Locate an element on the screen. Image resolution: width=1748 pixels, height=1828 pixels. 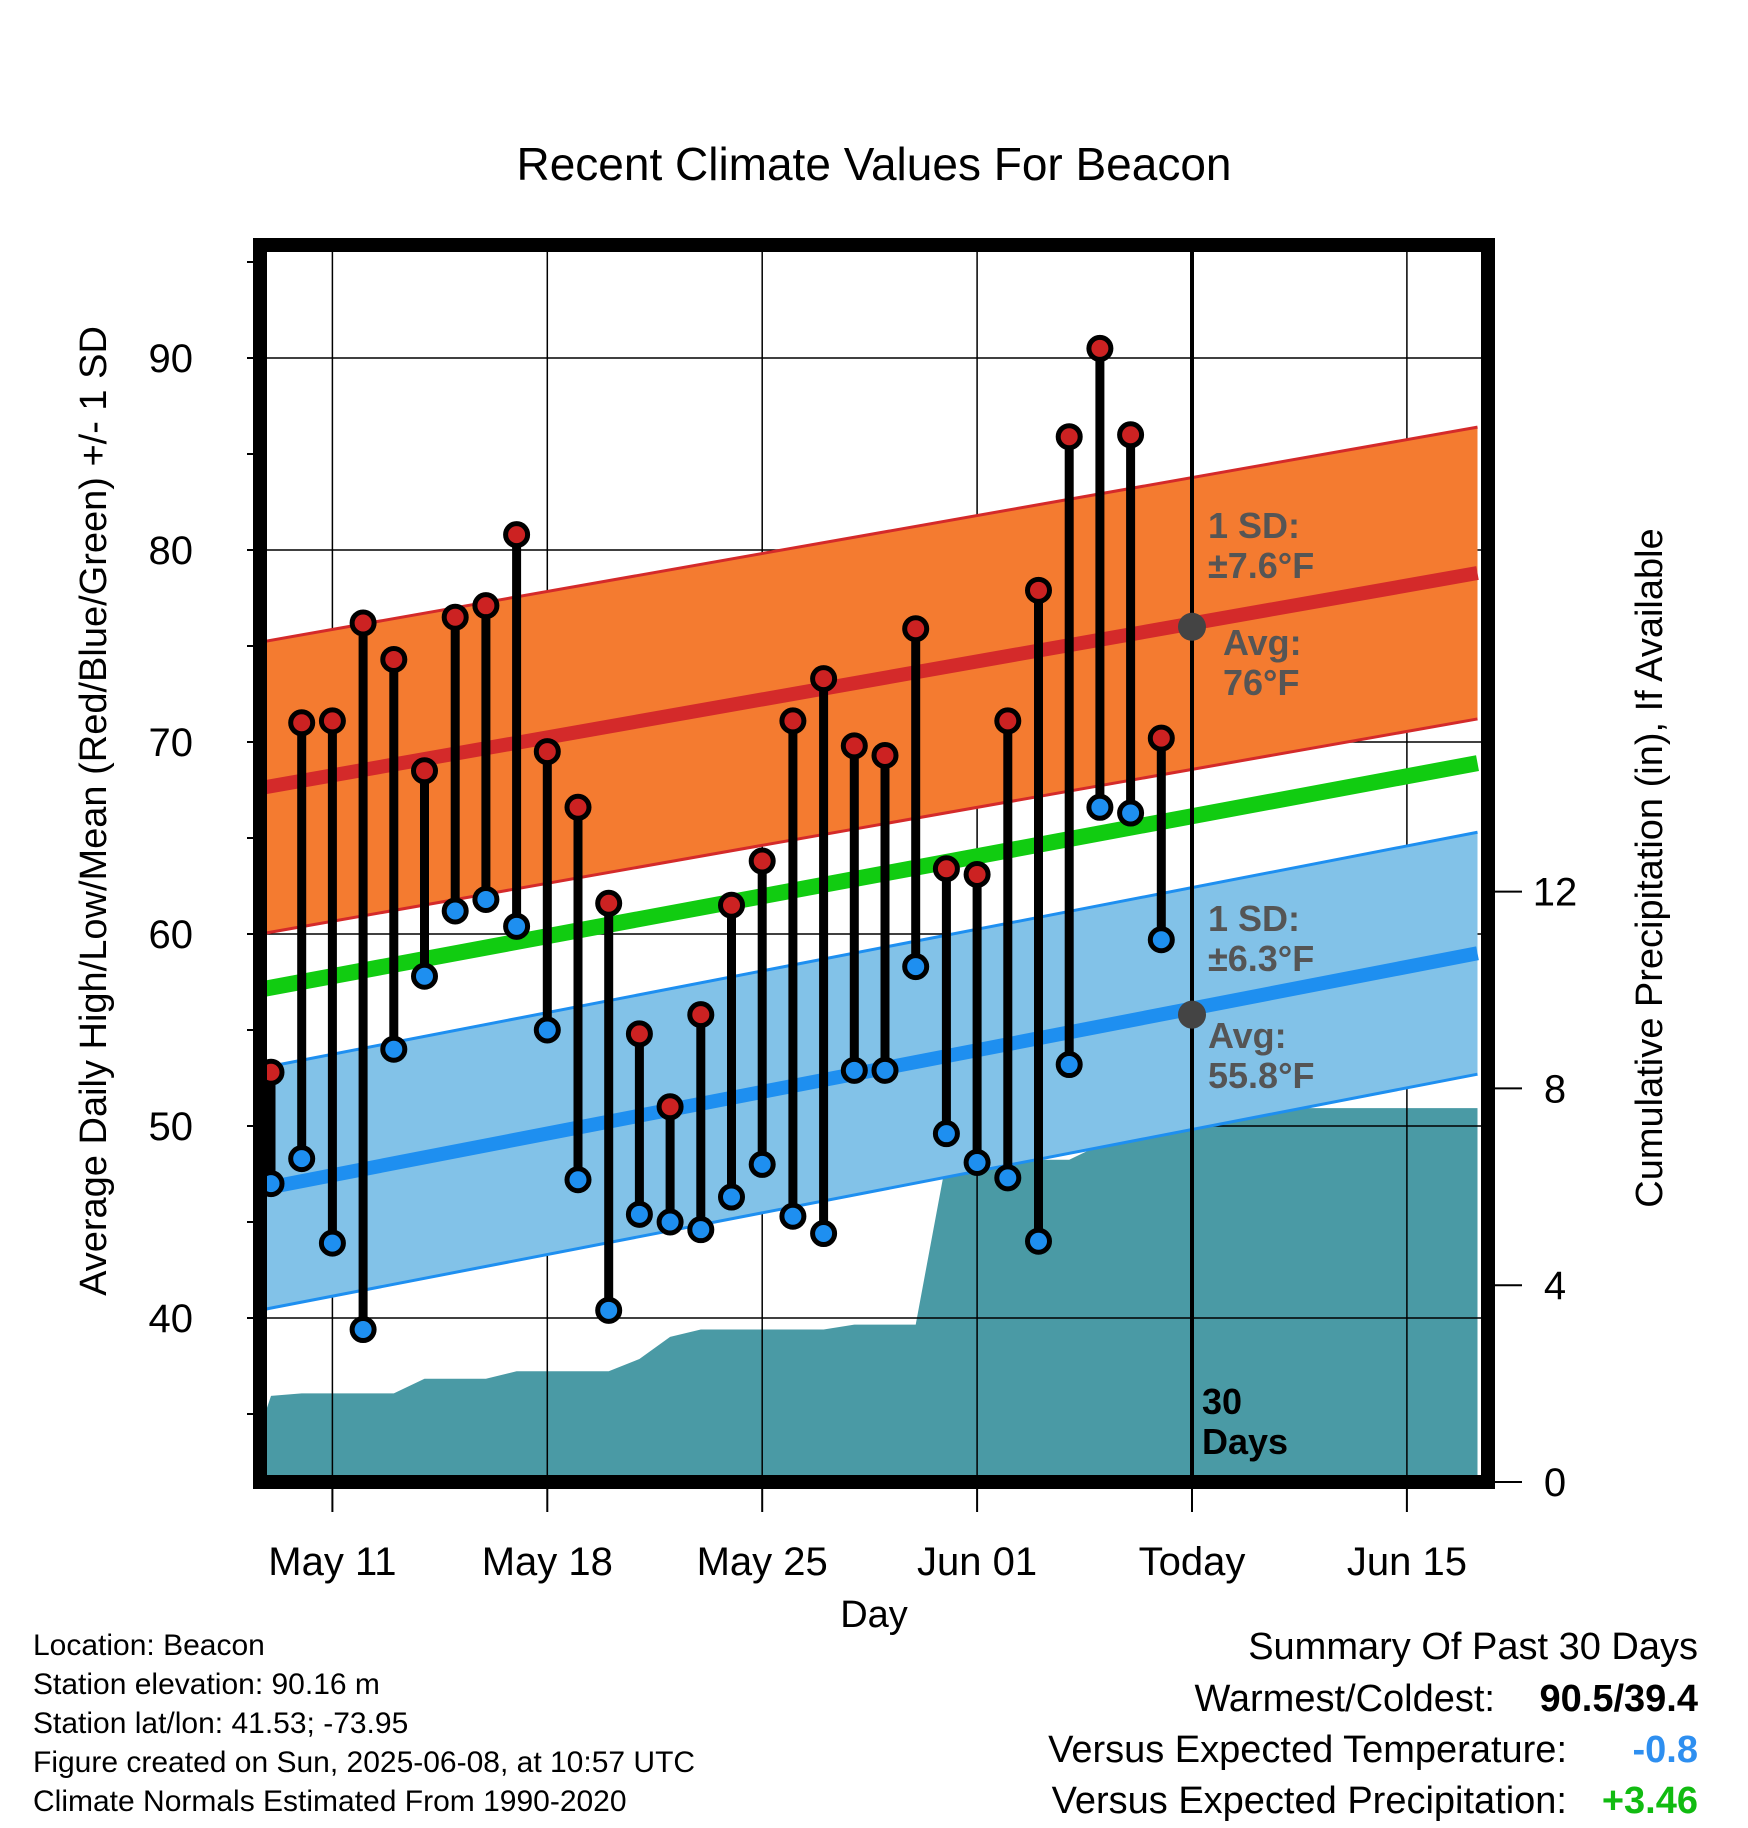
today-days-label: 30 Days is located at coordinates (1245, 1421).